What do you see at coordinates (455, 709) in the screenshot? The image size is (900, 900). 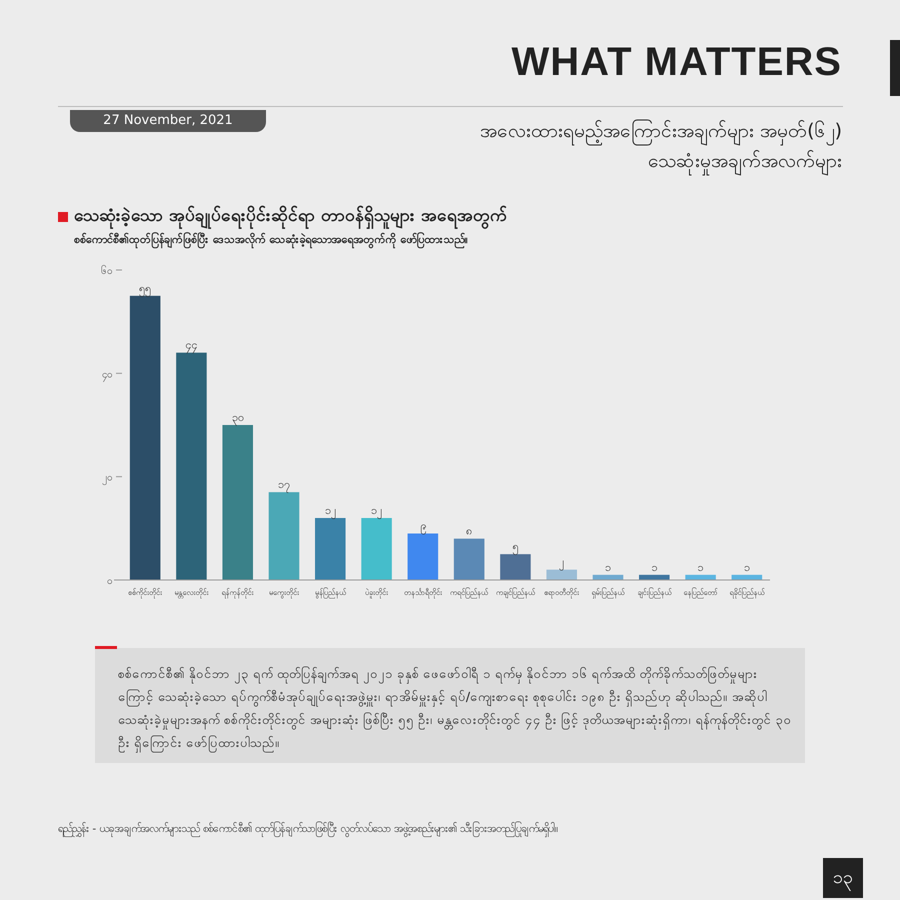 I see `text: စစ်ကောင်စီ၏ နိုဝင်ဘာ ၂၃ ရက် ထုတ်ပြန်ချက်အရ ၂၀၂၁ ခုနှစ် ဖေဖော်ဝါရီ ၁ ရက်မှ နိုဝင်ဘာ ၁၆ ရက်အထိ တိုက်ခိုက်သတ်ဖြတ်မှုများကြောင့် သေဆုံးခဲ့သော ရပ်ကွက်စီမံအုပ်ချုပ်ရေးအဖွဲ့မှူး၊ ရာအိမ်မှူးနှင့် ရပ်/ကျေးစာရေး စုစုပေါင်း ၁၉၈ ဦး ရှိသည်ဟု ဆိုပါသည်။ အဆိုပါ သေဆုံးခဲ့မှုများအနက် စစ်ကိုင်းတိုင်းတွင် အများဆုံး ဖြစ်ပြီး ၅၅ ဦး၊ မန္တလေးတိုင်းတွင် ၄၄ ဦး ဖြင့် ဒုတိယအများဆုံးရှိကာ၊ ရန်ကုန်တိုင်းတွင် ၃၀ ဦး ရှိကြောင်း ဖော်ပြထားပါသည်။` at bounding box center [455, 709].